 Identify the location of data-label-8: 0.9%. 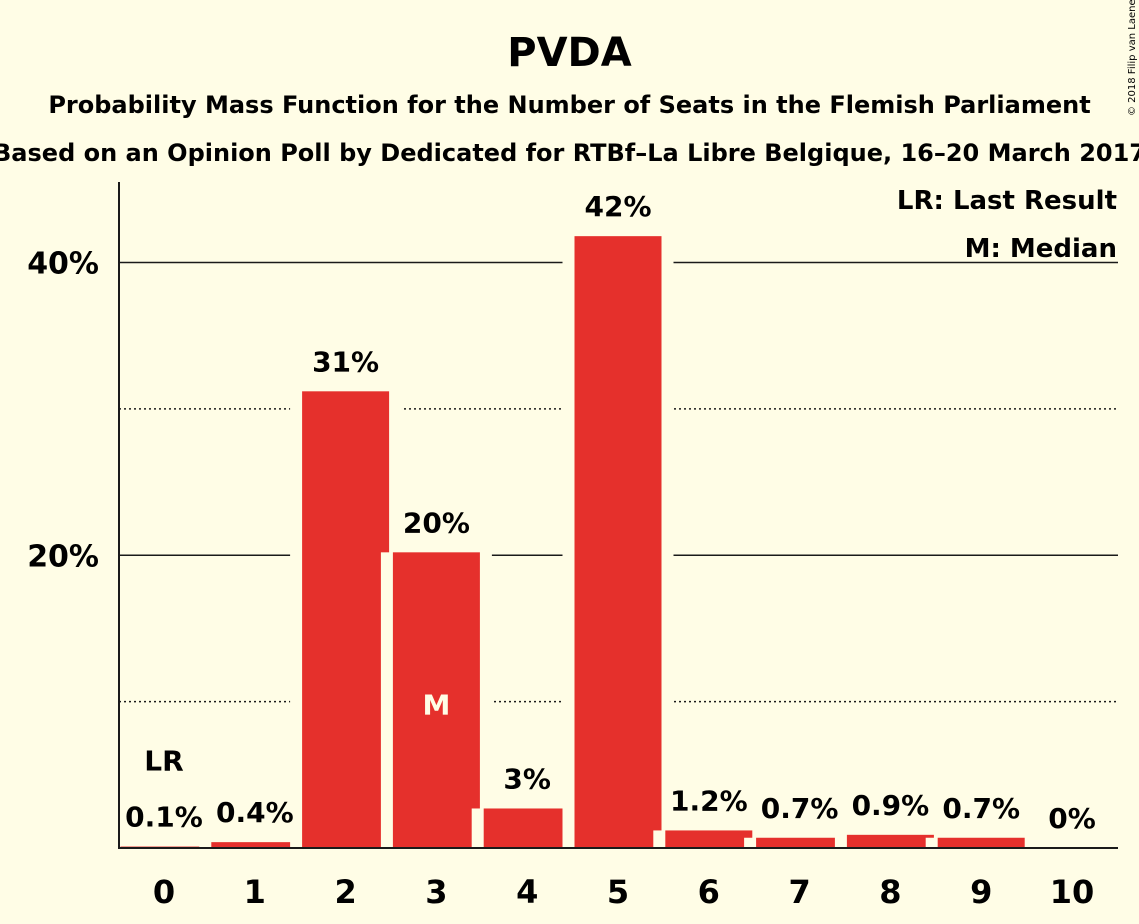
(891, 805).